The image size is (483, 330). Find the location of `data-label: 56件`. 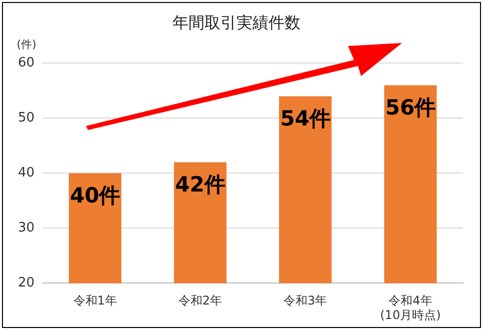

data-label: 56件 is located at coordinates (410, 108).